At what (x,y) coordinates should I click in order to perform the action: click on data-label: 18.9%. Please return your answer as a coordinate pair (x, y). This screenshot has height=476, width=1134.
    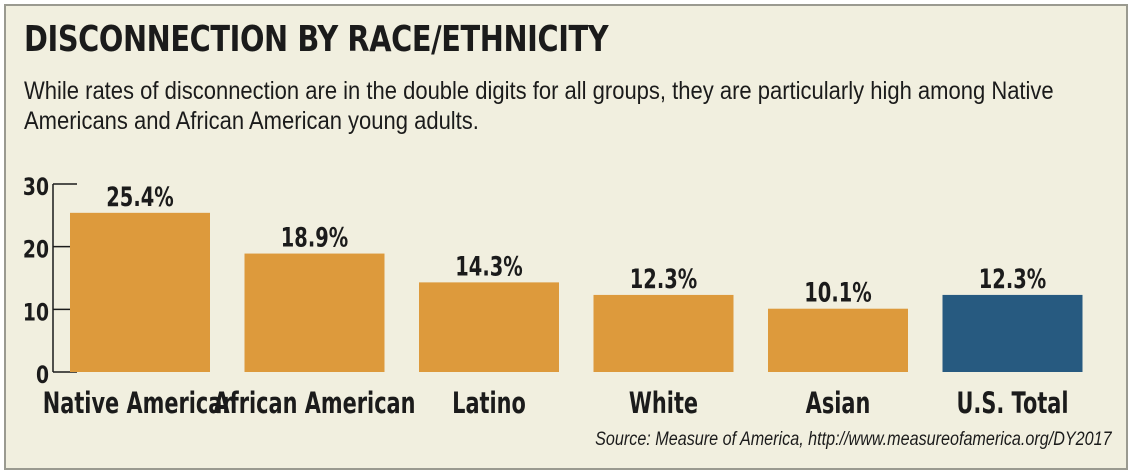
    Looking at the image, I should click on (314, 237).